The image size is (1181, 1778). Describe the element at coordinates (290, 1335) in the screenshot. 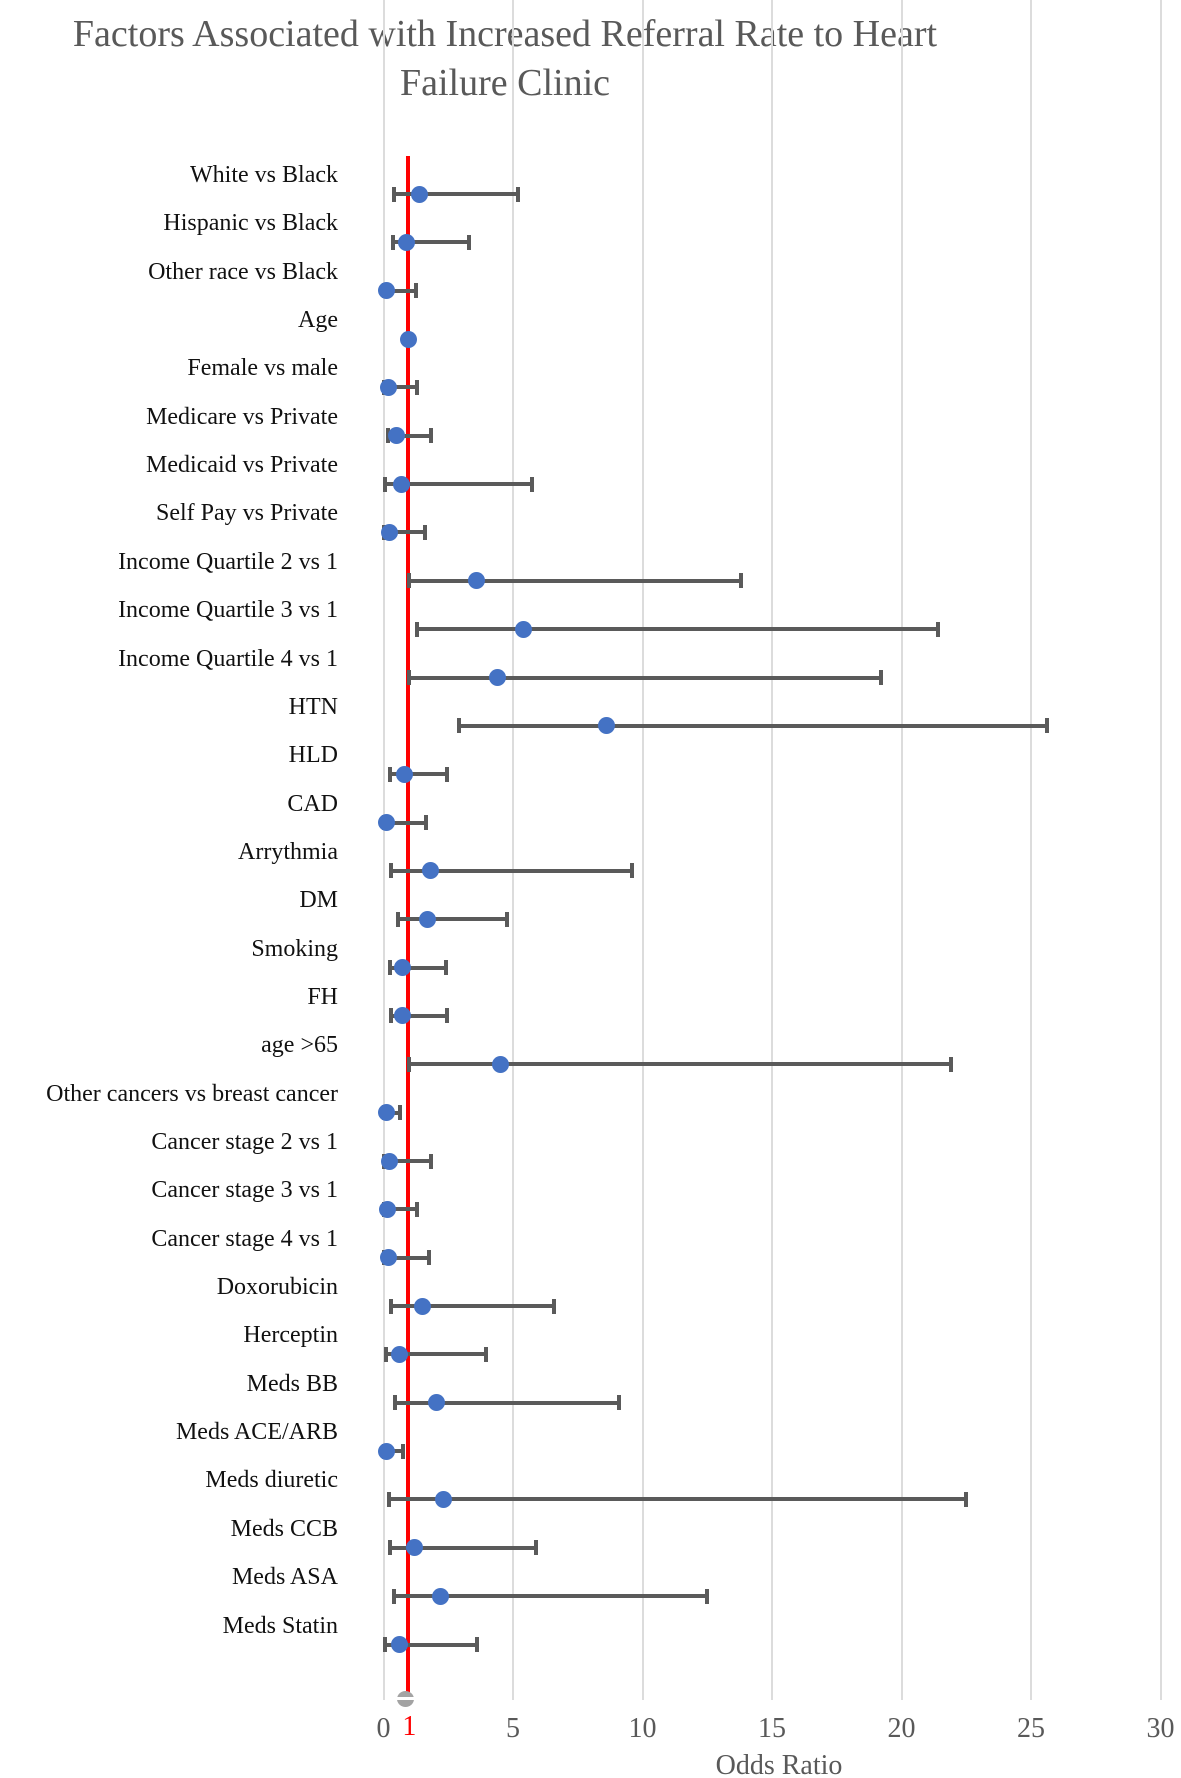

I see `category-label: Herceptin` at that location.